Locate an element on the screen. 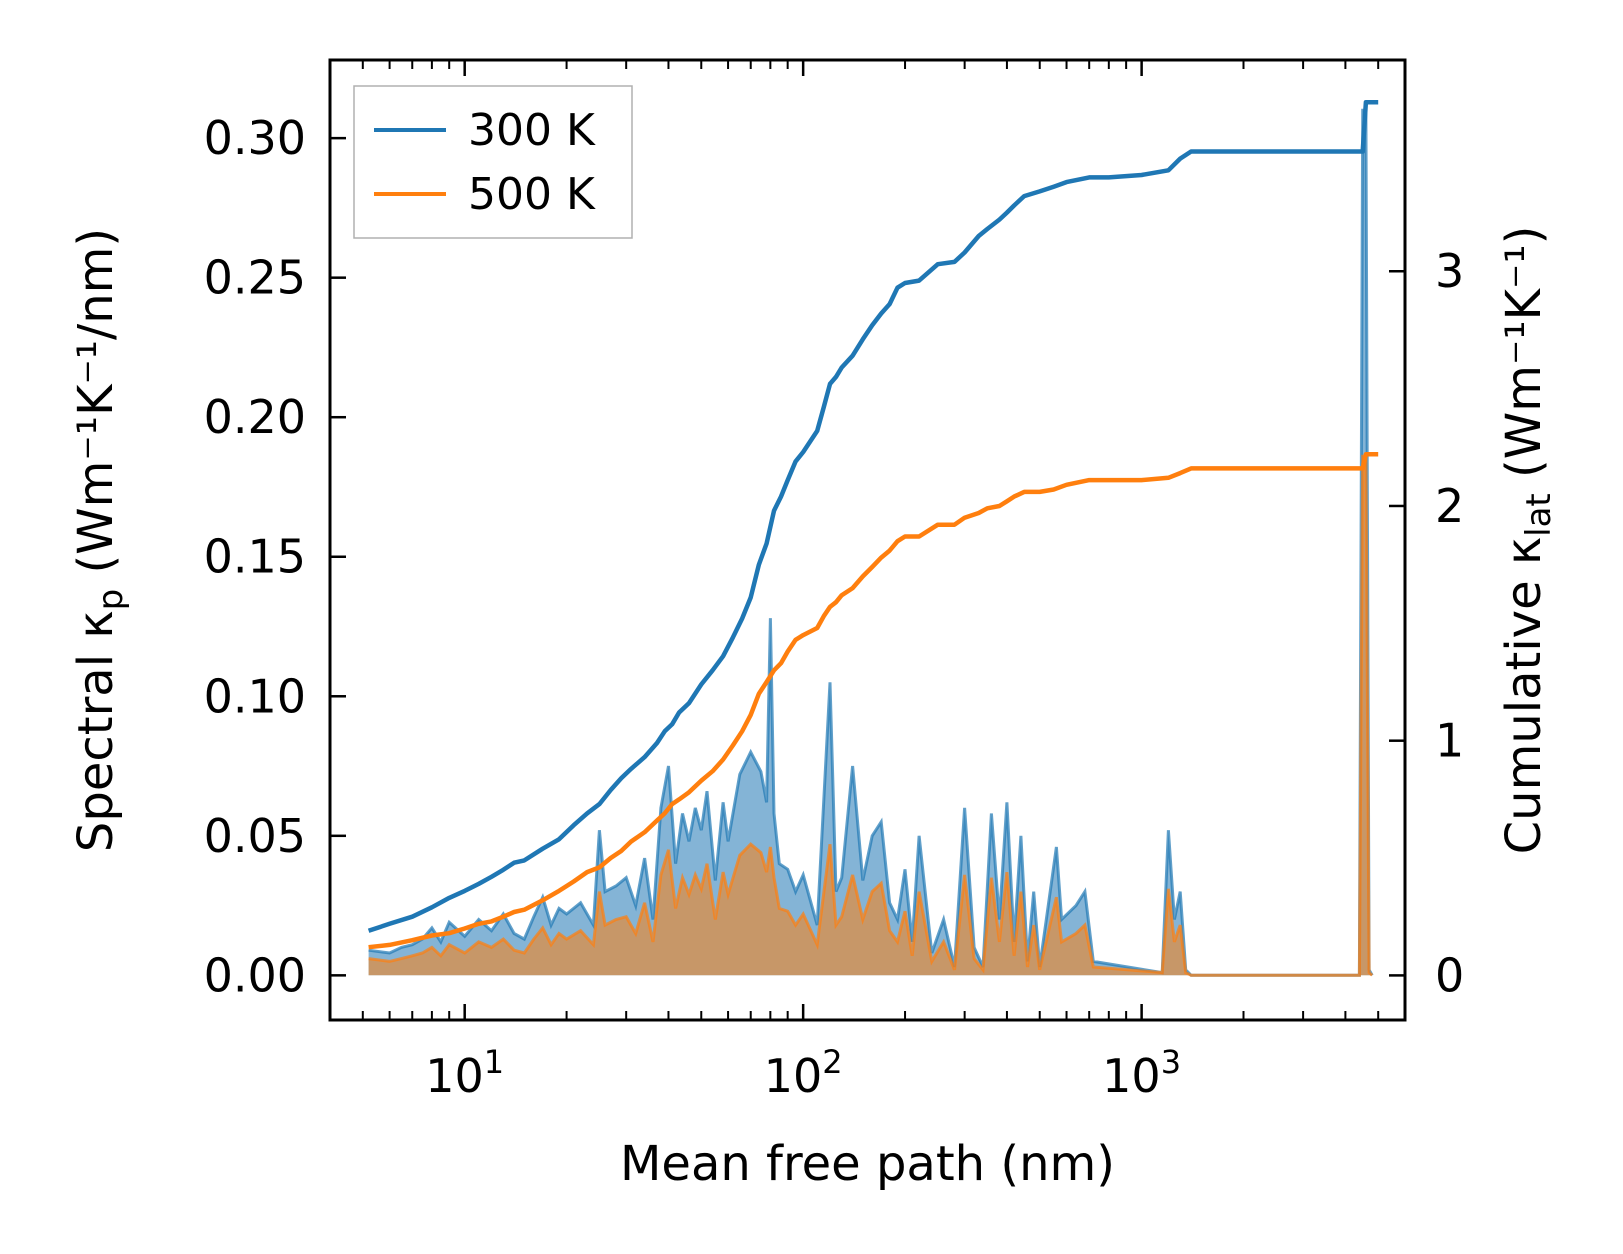  x-tick-label: 10³ is located at coordinates (1141, 1073).